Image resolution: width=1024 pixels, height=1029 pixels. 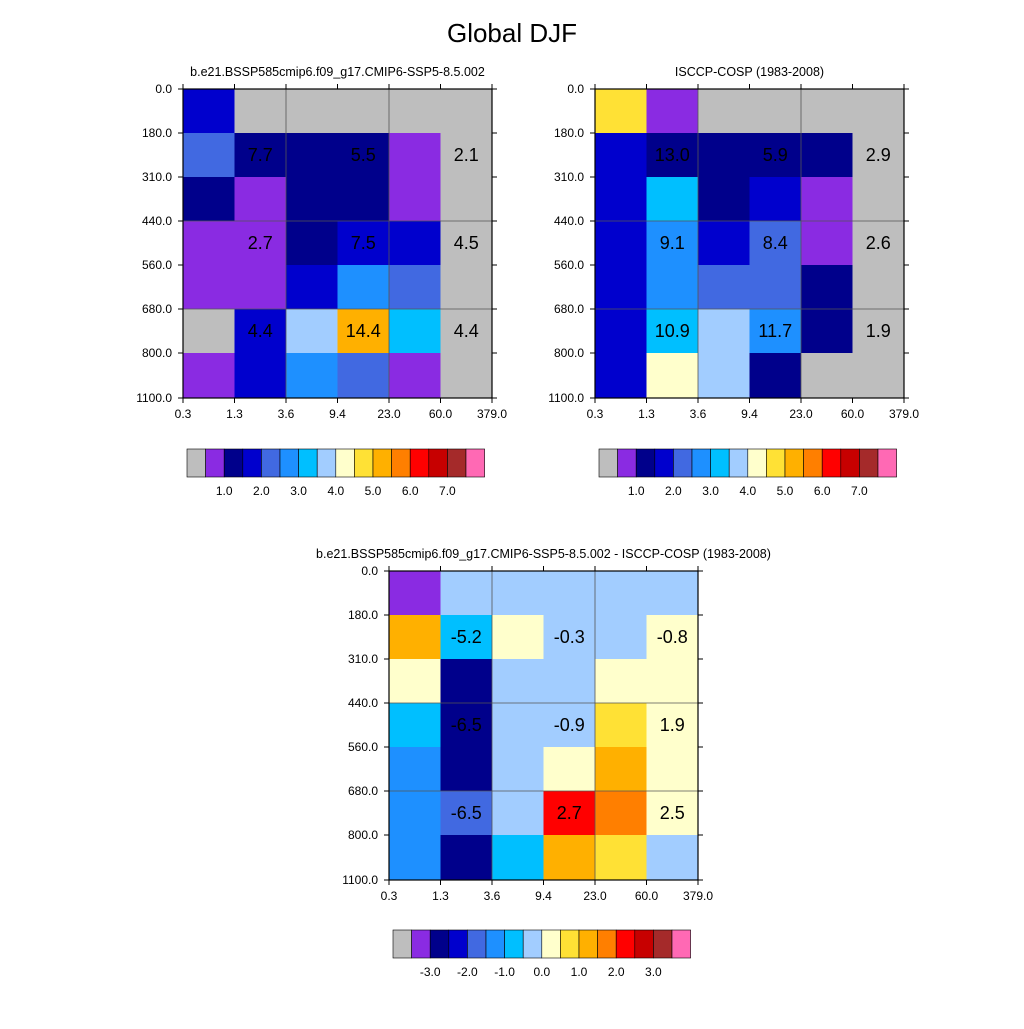 I want to click on model-cell-r6-c2, so click(x=312, y=376).